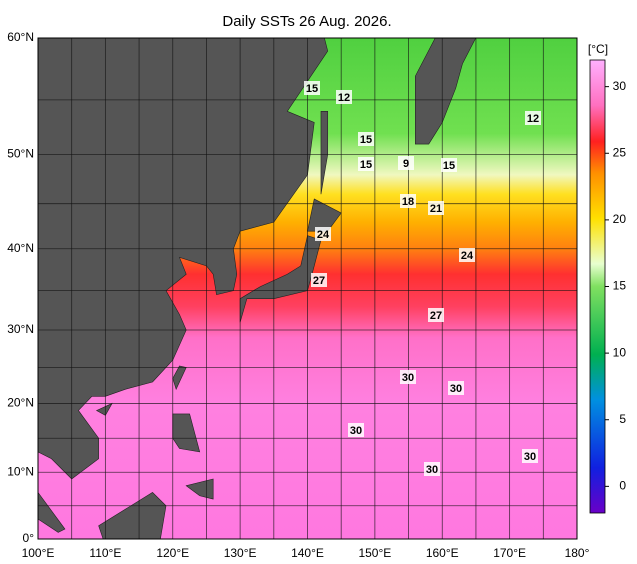 The image size is (637, 564). What do you see at coordinates (240, 553) in the screenshot?
I see `x-tick-label: 130°E` at bounding box center [240, 553].